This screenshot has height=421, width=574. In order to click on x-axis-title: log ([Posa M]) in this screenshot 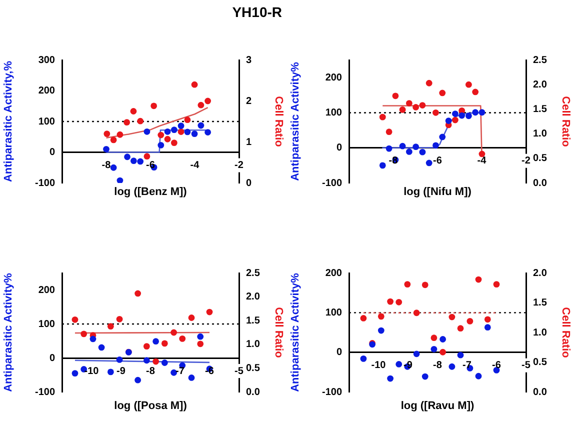, I will do `click(150, 406)`.